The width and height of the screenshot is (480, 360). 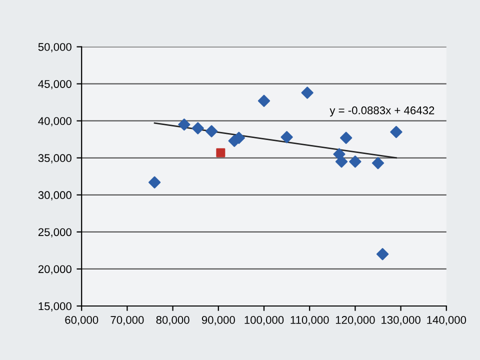 I want to click on x-tick-label: 90,000, so click(x=218, y=321).